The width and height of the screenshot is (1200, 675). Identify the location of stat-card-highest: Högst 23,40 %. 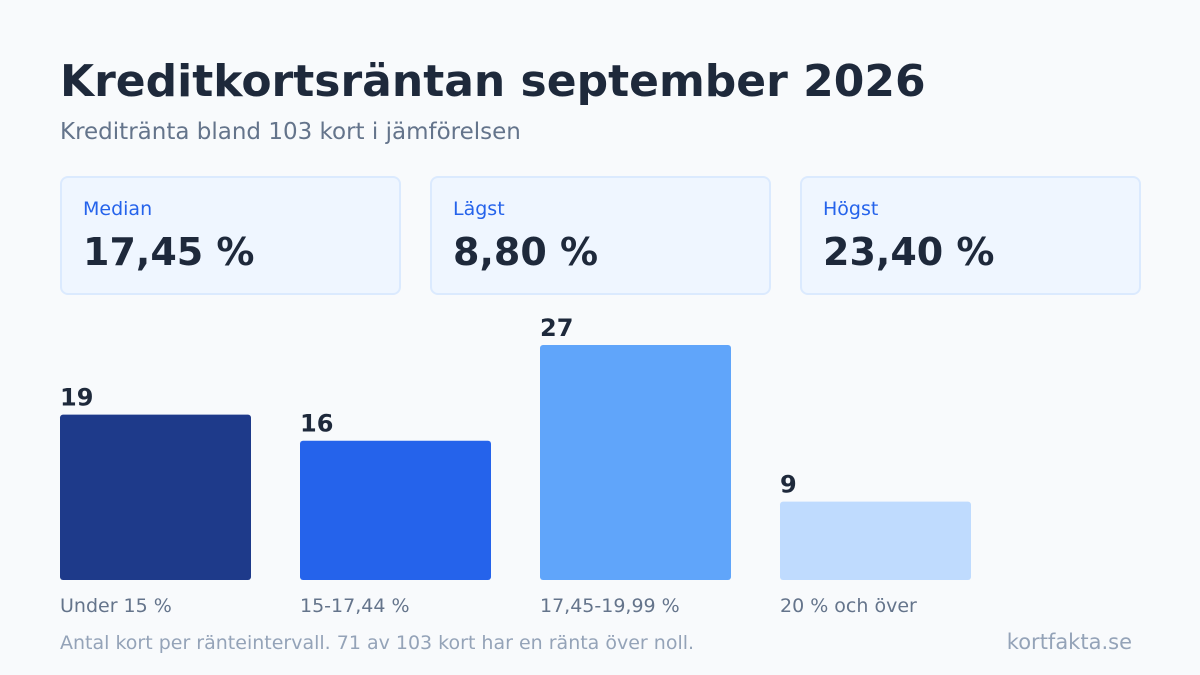
(970, 235).